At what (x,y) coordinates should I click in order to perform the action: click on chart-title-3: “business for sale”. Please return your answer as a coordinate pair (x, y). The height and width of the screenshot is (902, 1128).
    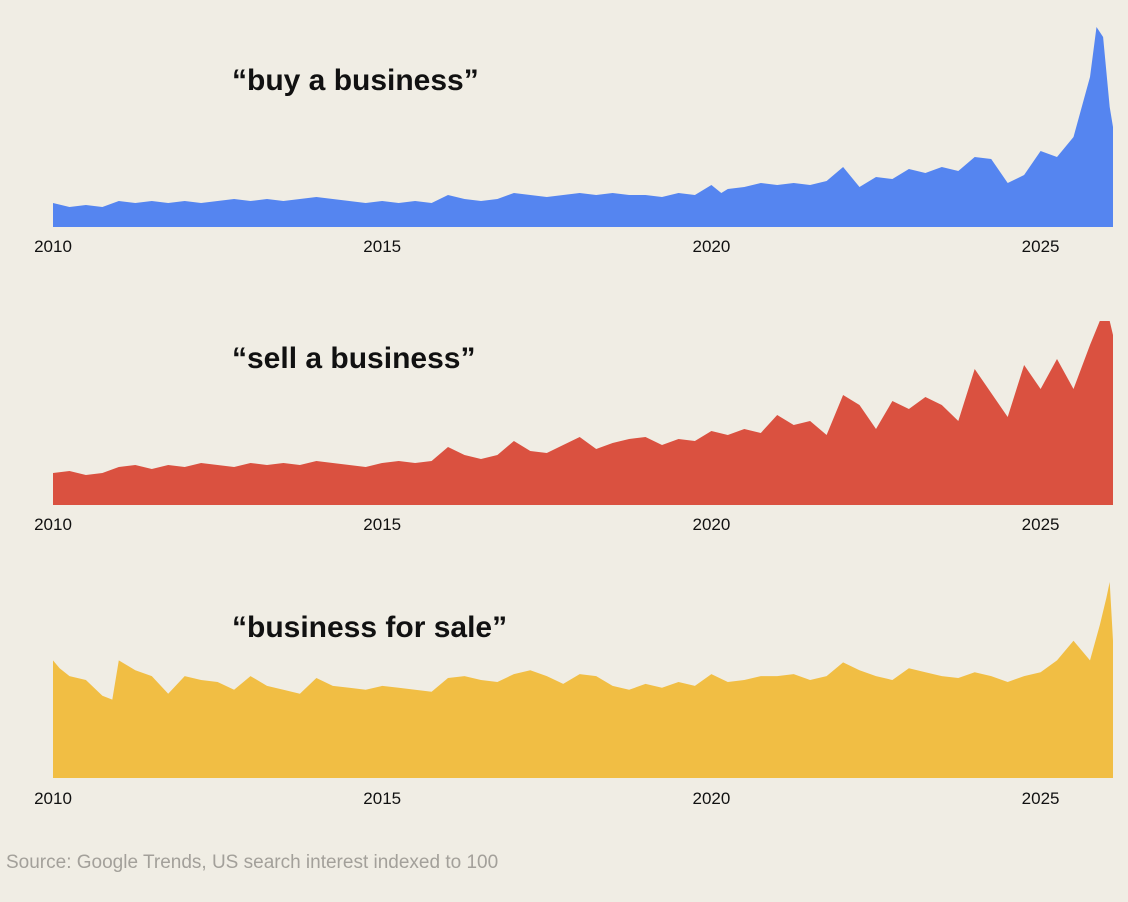
    Looking at the image, I should click on (369, 627).